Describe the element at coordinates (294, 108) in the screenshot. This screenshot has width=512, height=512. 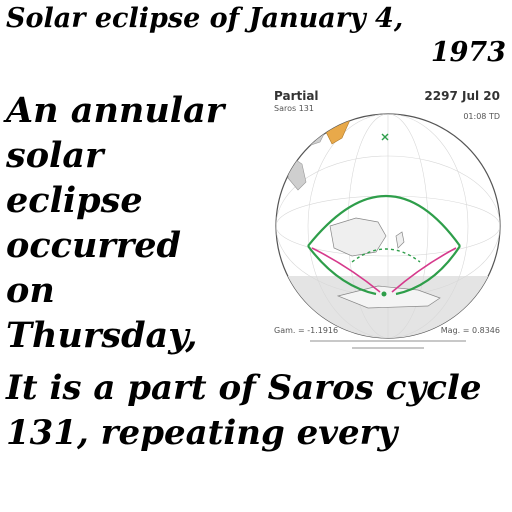
I see `saros-label: Saros 131` at that location.